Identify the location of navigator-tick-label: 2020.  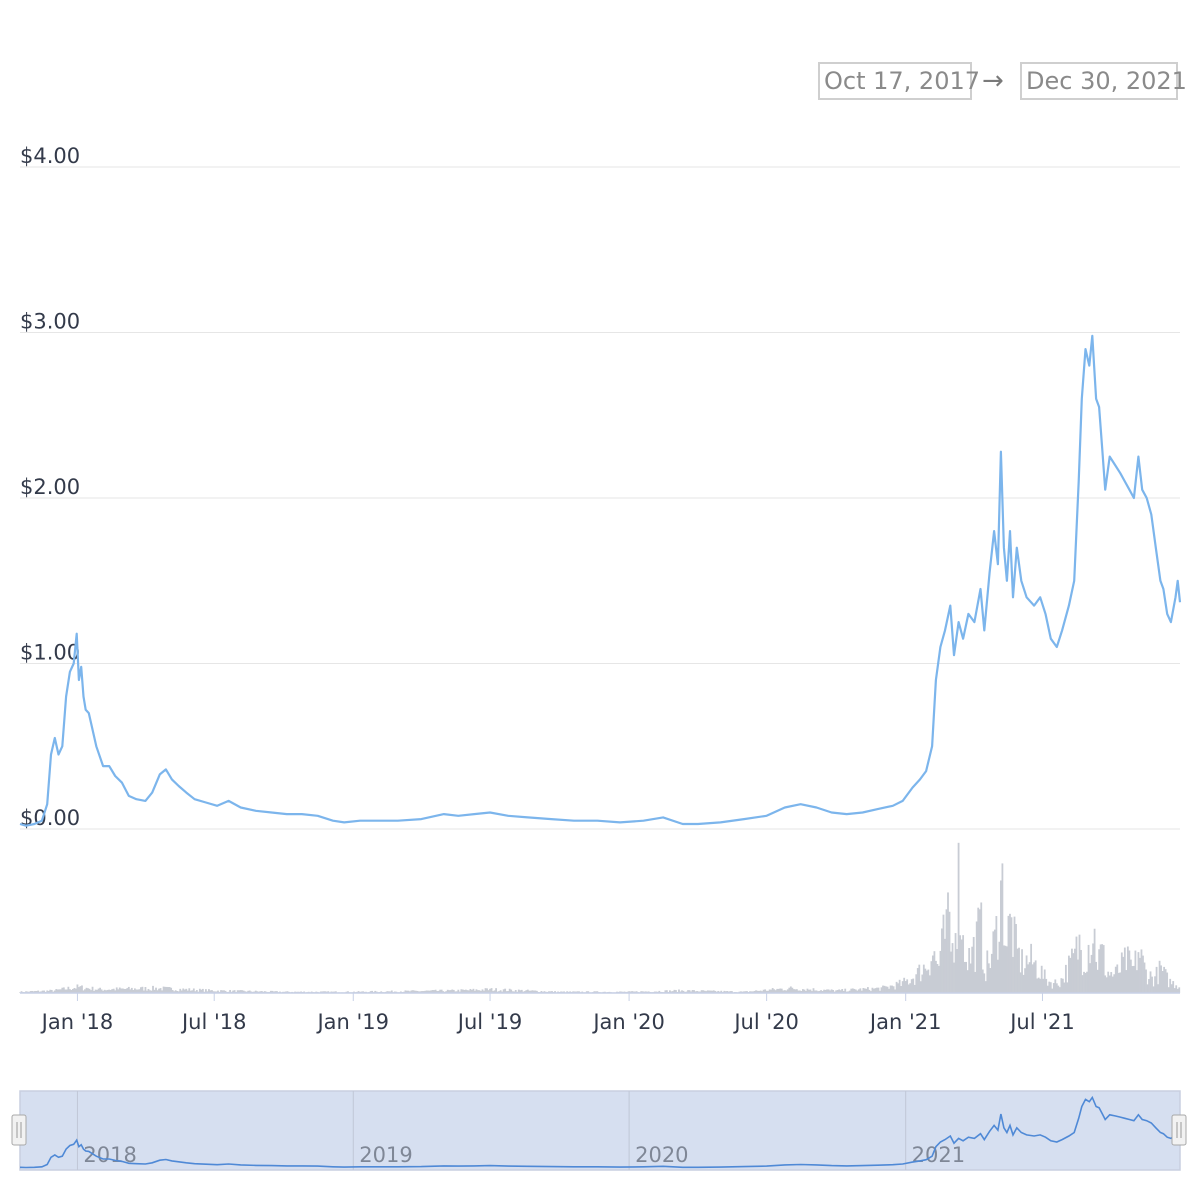
(661, 1155).